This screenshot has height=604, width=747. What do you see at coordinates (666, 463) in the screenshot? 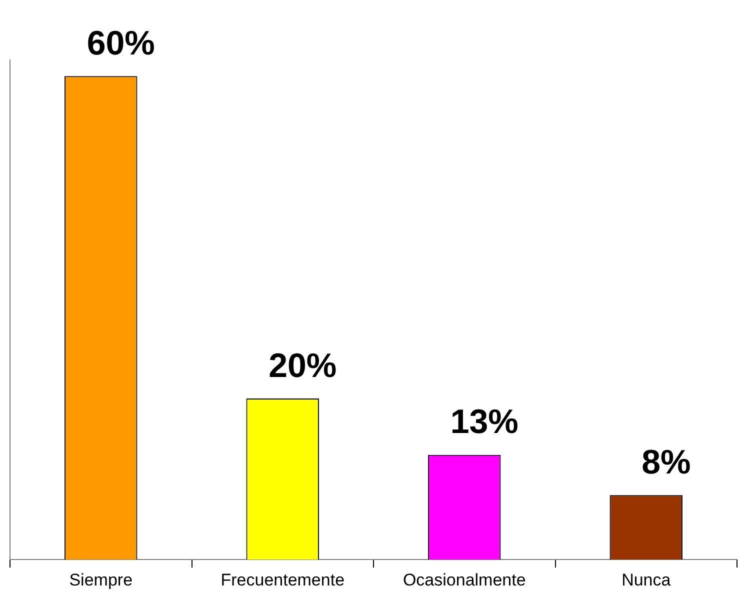
I see `data-label: 8%` at bounding box center [666, 463].